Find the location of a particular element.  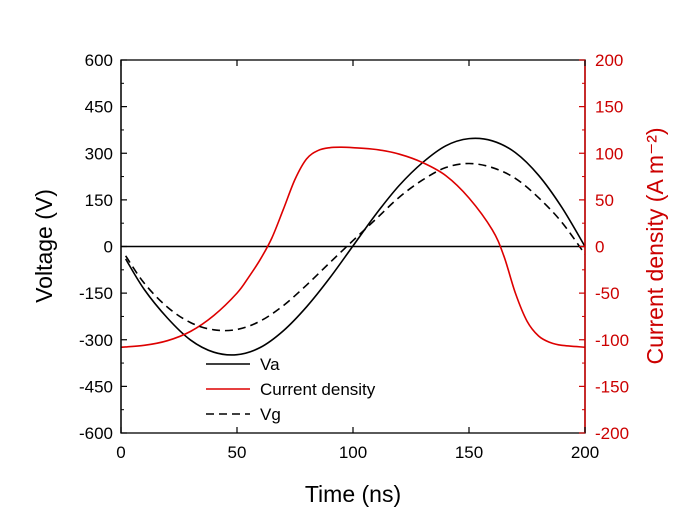

y-right-tick-label: -100 is located at coordinates (612, 340).